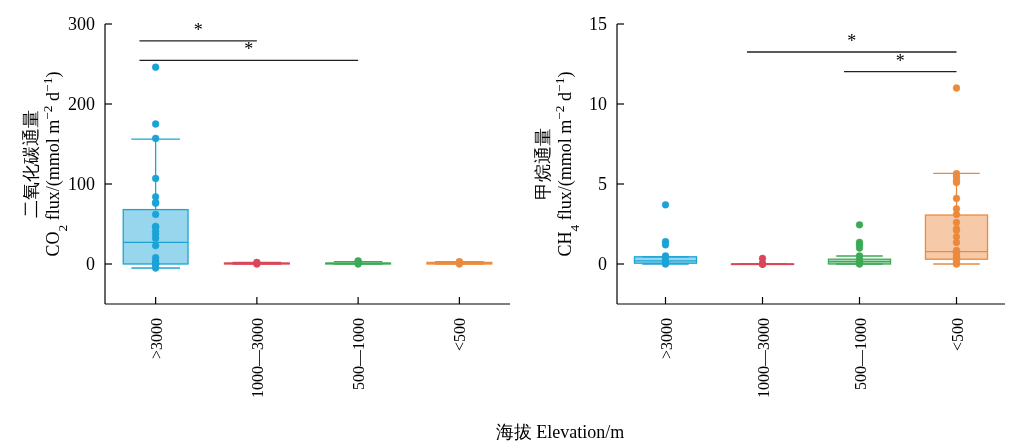 The image size is (1011, 441). Describe the element at coordinates (81, 184) in the screenshot. I see `y-tick-label: 100` at that location.